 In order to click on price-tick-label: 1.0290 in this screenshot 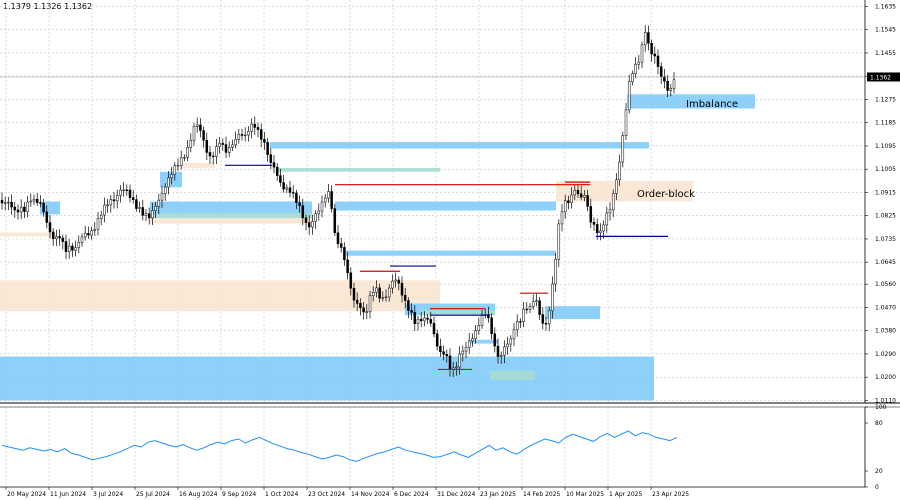, I will do `click(885, 354)`.